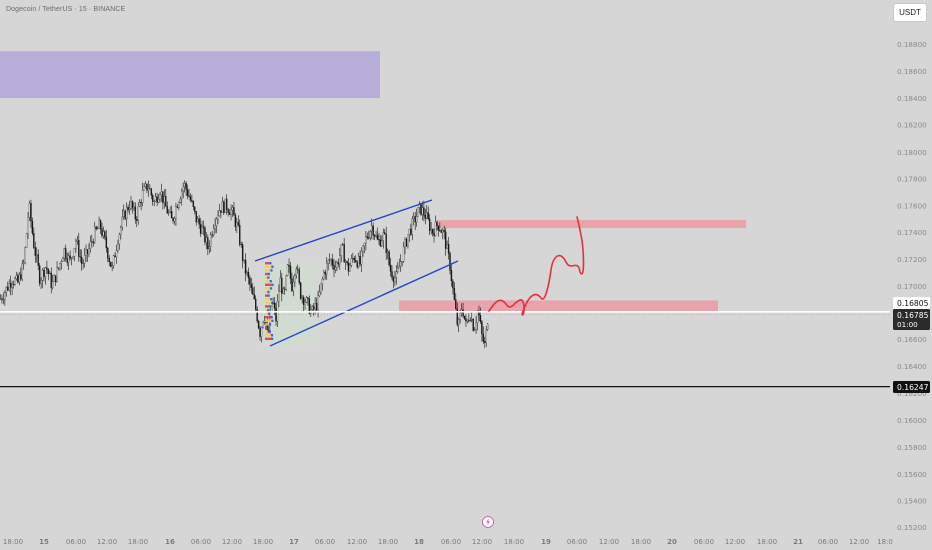 This screenshot has height=550, width=932. I want to click on resistance-zone-red, so click(591, 224).